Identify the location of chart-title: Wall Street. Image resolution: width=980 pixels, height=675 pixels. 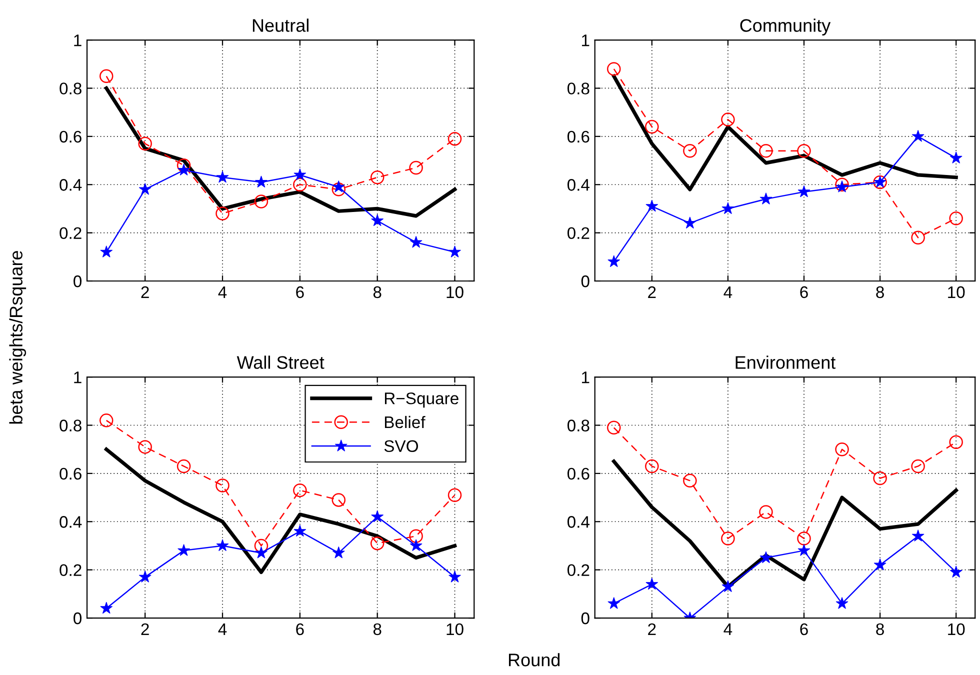
(280, 362).